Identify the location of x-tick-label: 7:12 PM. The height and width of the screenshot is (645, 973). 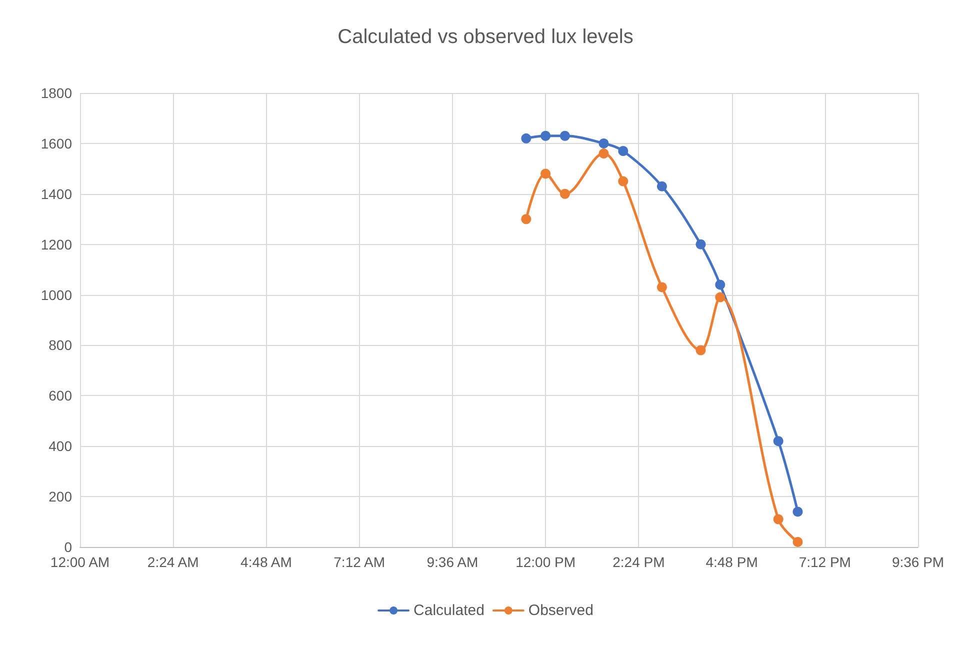
(824, 562).